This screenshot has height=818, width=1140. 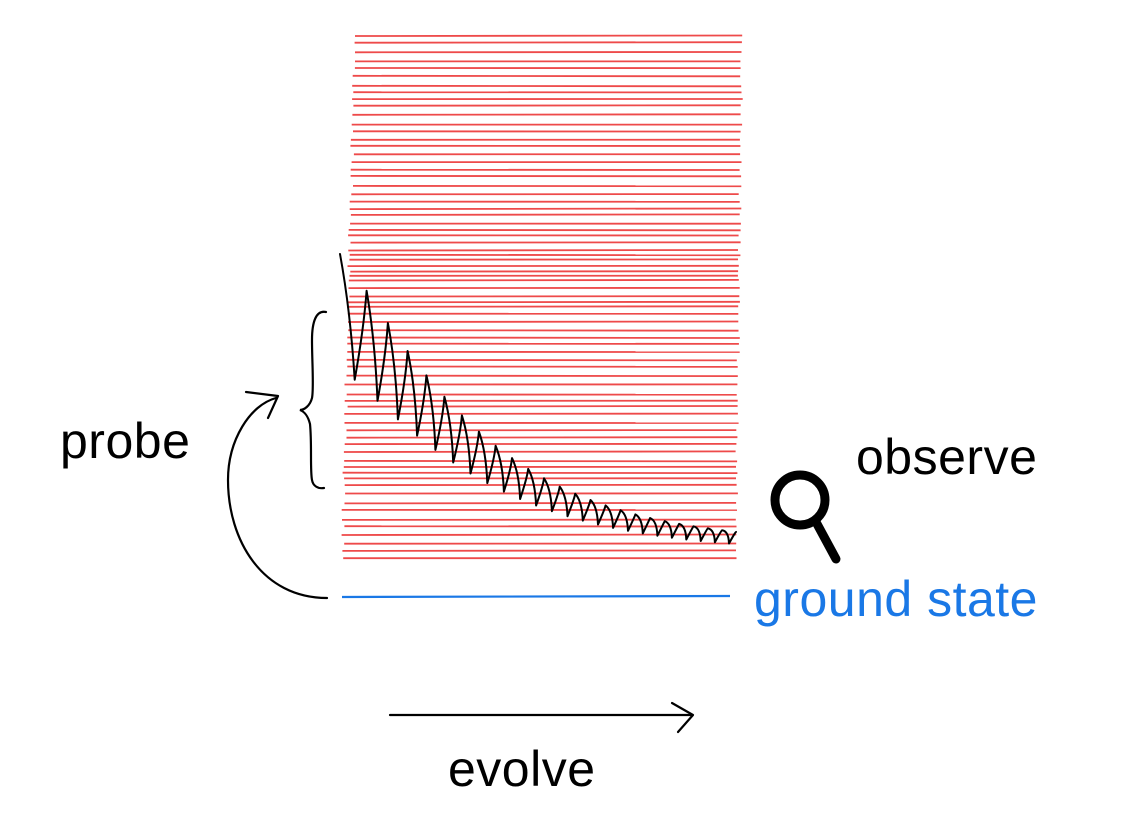 What do you see at coordinates (262, 405) in the screenshot?
I see `probe-arrowhead` at bounding box center [262, 405].